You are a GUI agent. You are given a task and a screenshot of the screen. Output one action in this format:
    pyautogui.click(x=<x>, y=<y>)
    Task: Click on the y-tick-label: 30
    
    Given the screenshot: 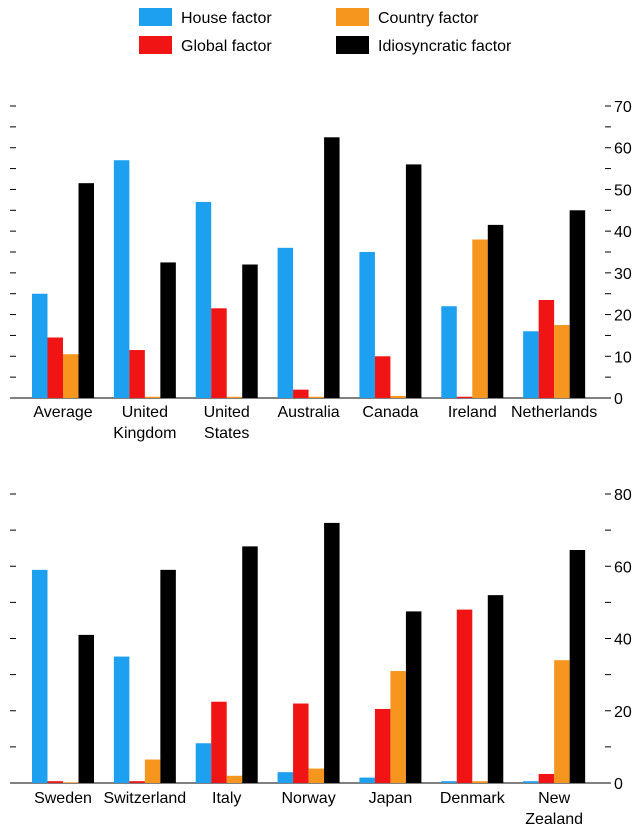 What is the action you would take?
    pyautogui.click(x=623, y=274)
    